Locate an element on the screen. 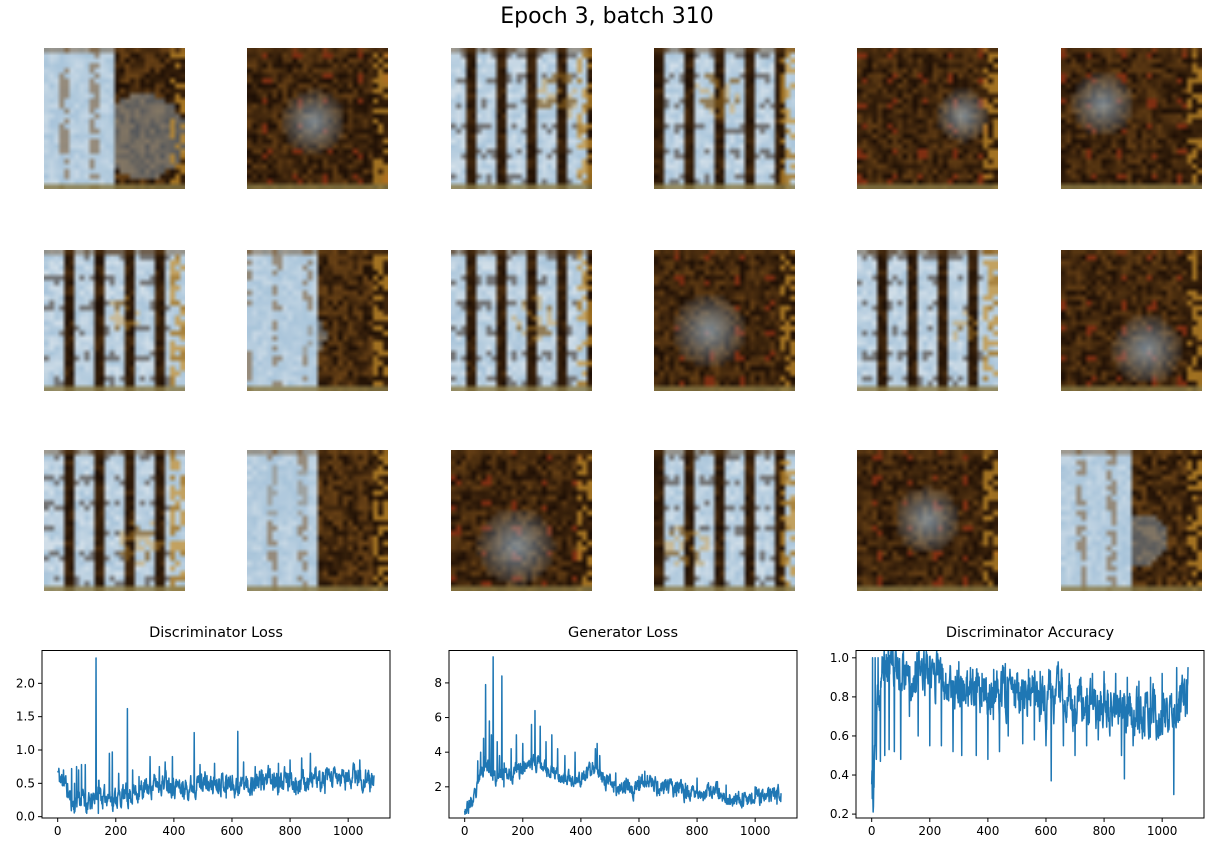 This screenshot has width=1214, height=853. y-tick-label: 6 is located at coordinates (438, 718).